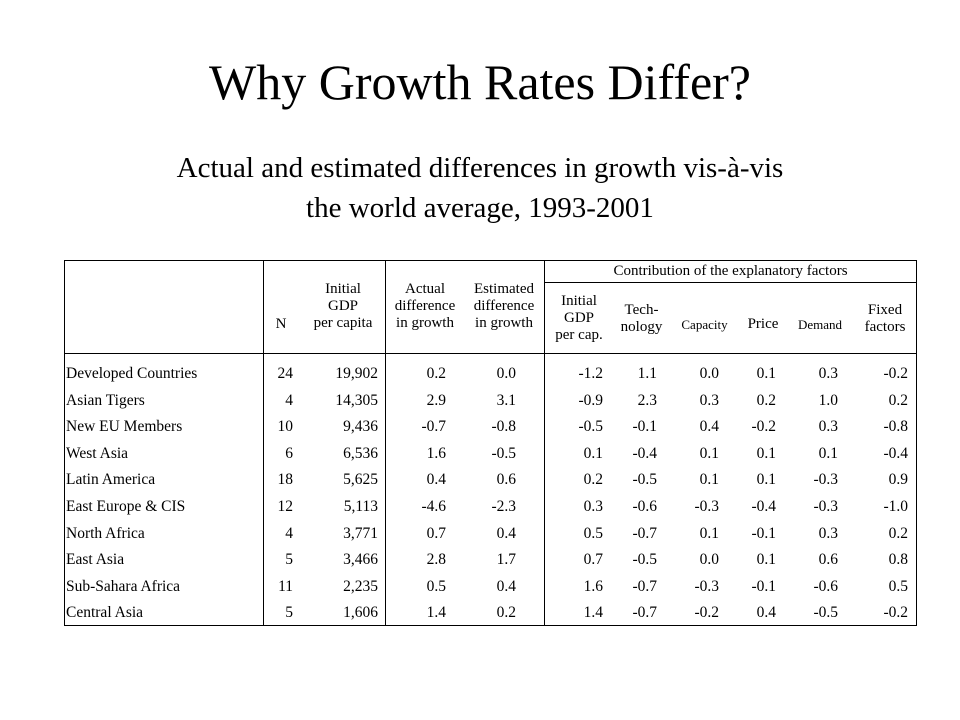  Describe the element at coordinates (895, 506) in the screenshot. I see `cell-factor-fixed: -1.0` at that location.